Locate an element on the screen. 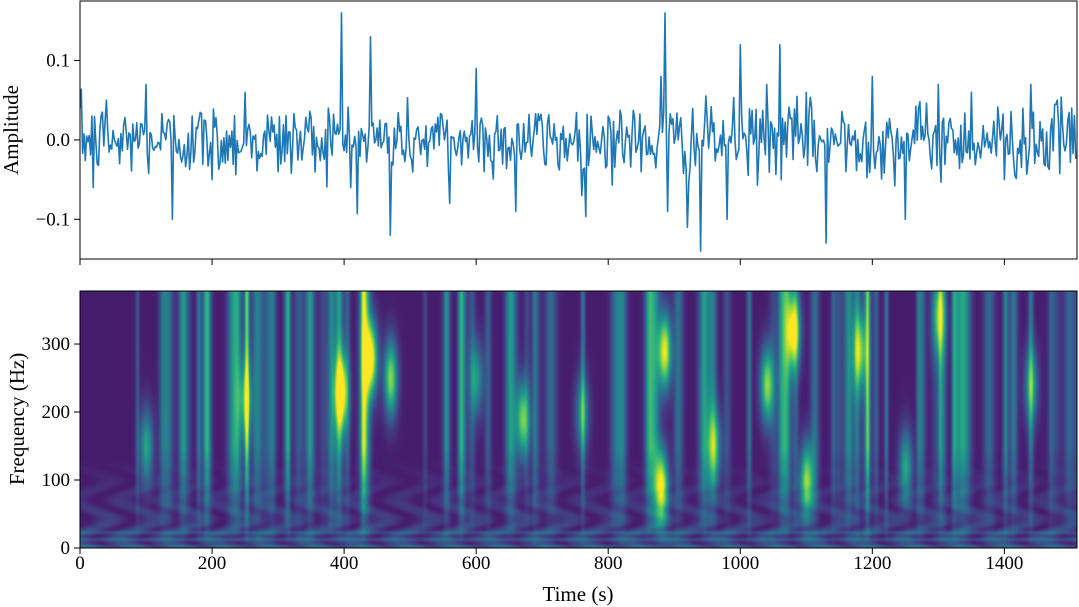 This screenshot has width=1079, height=607. scalogram-y-tick-label: 200 is located at coordinates (56, 412).